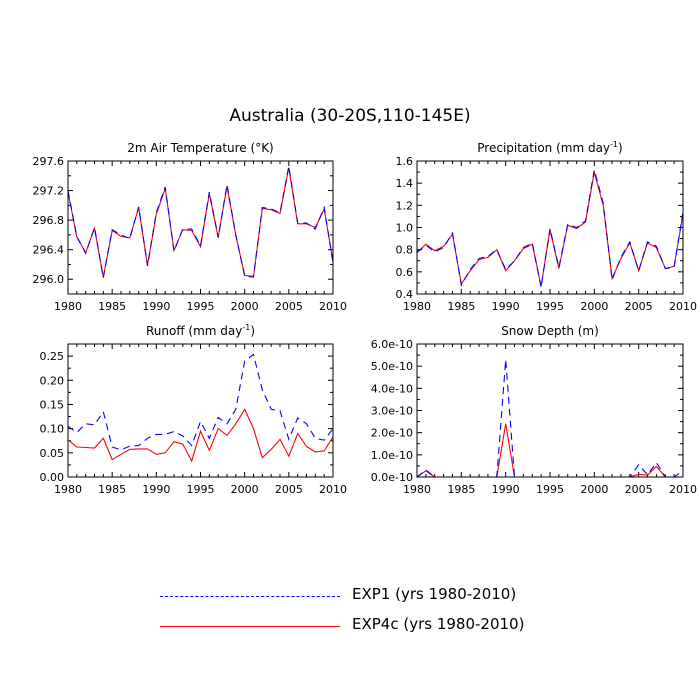  What do you see at coordinates (49, 279) in the screenshot?
I see `y-tick-label: 296.0` at bounding box center [49, 279].